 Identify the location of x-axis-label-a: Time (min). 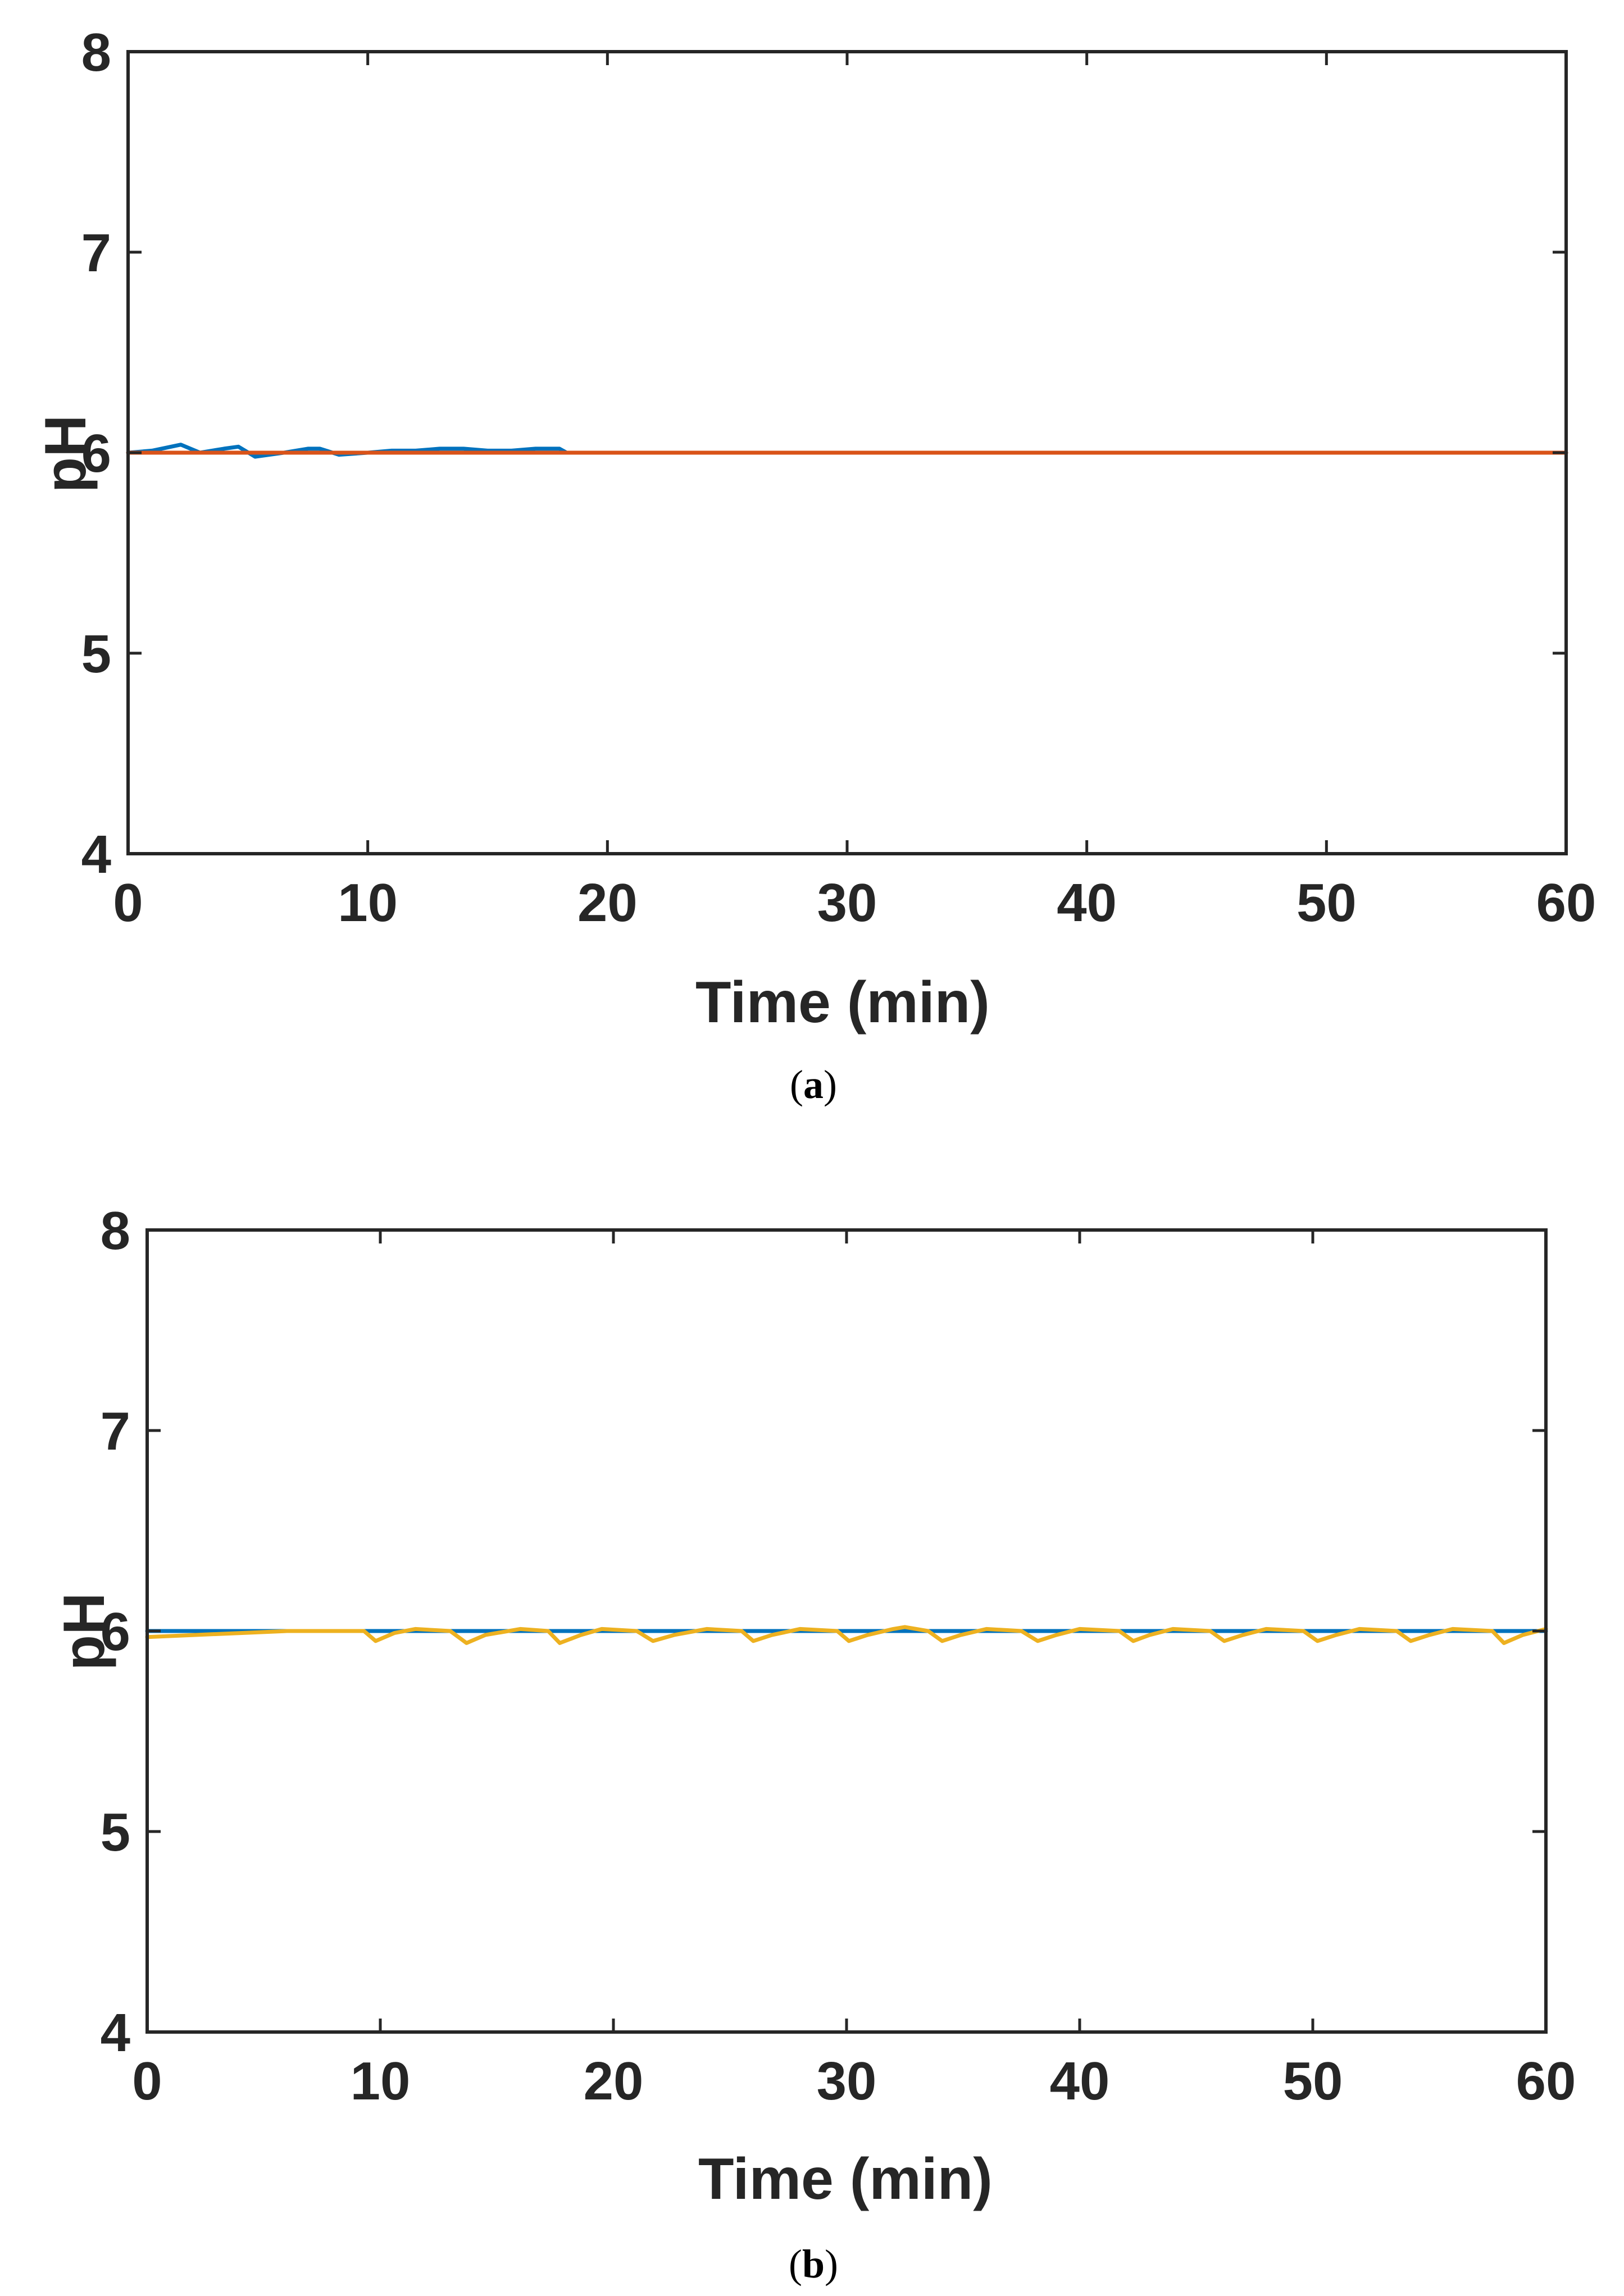
(842, 1003).